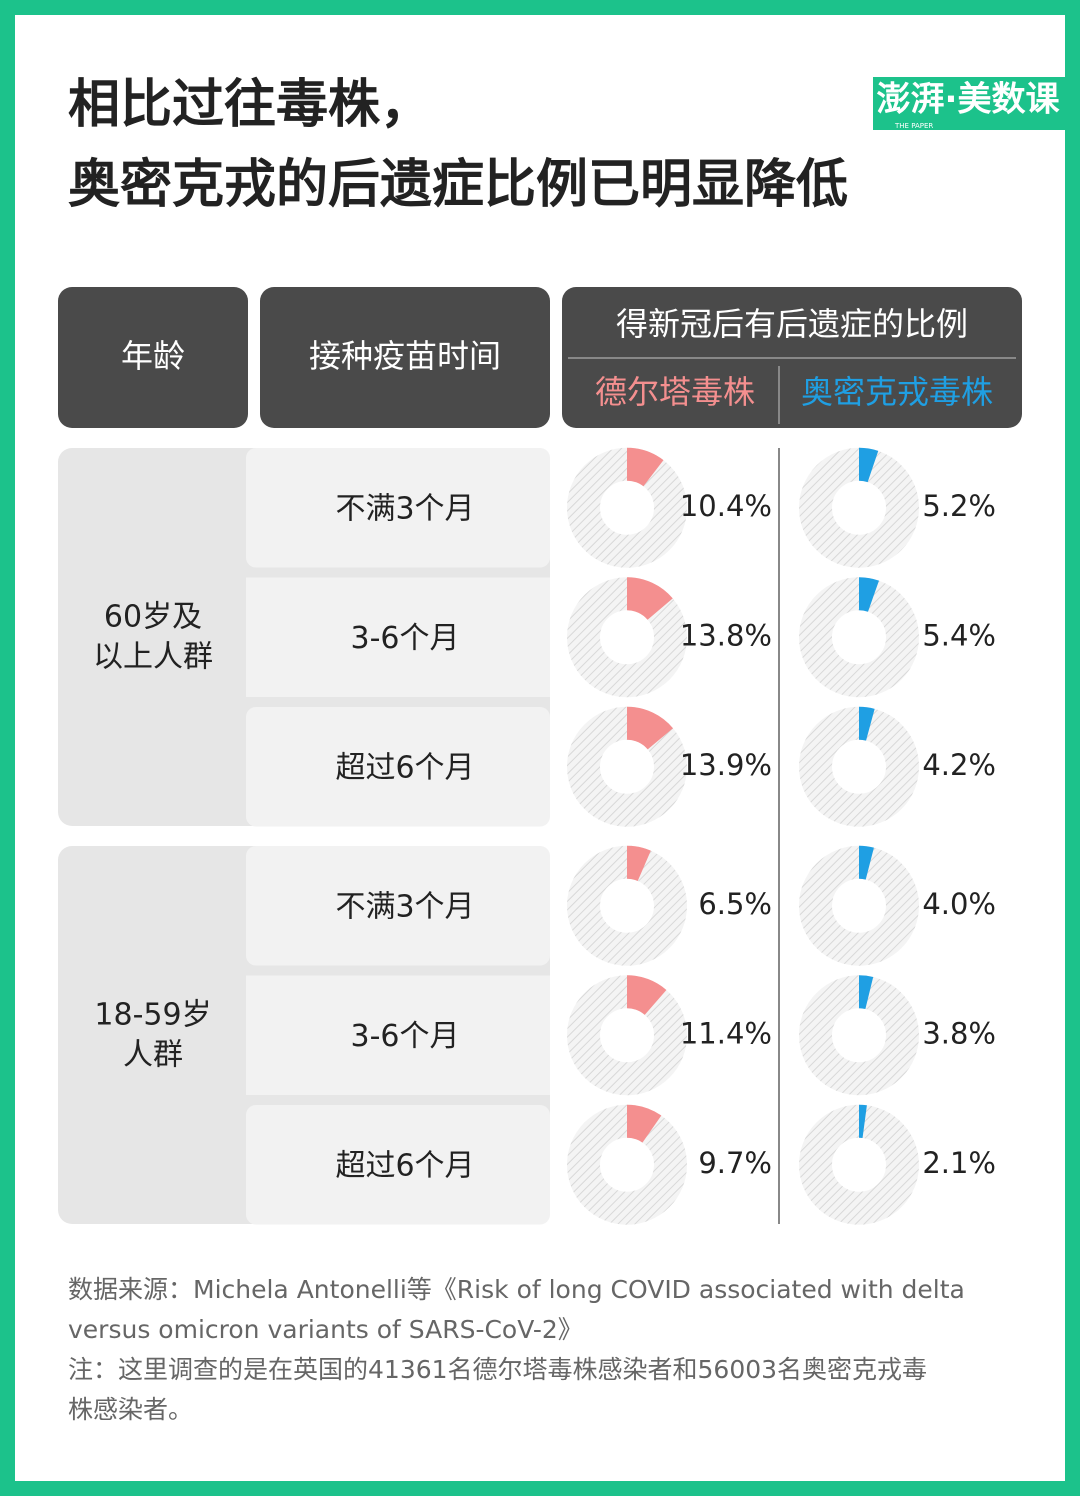  Describe the element at coordinates (959, 1163) in the screenshot. I see `value-label: 2.1%` at that location.